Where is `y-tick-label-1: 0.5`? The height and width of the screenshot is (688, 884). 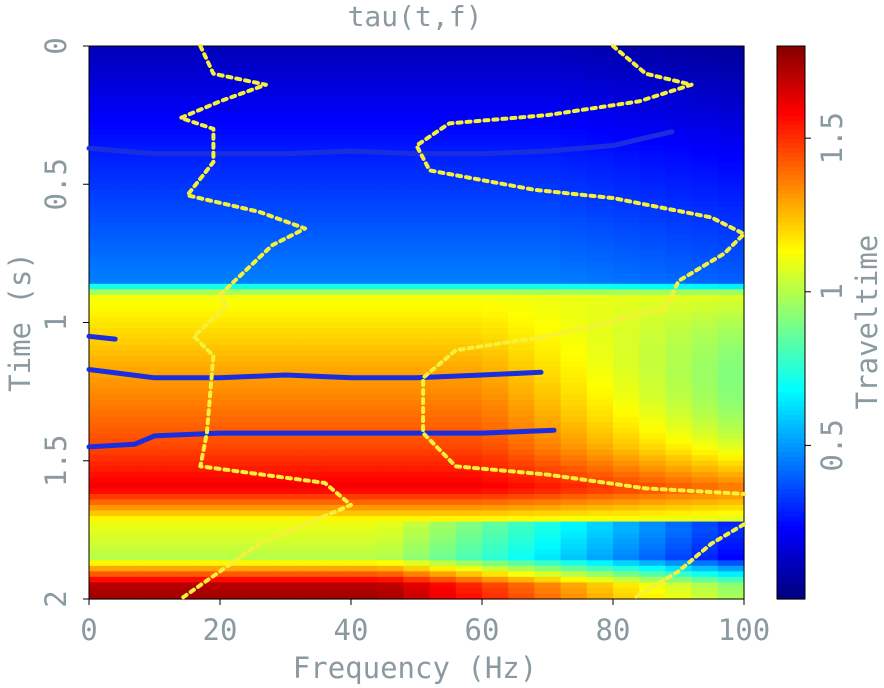
y-tick-label-1: 0.5 is located at coordinates (56, 184).